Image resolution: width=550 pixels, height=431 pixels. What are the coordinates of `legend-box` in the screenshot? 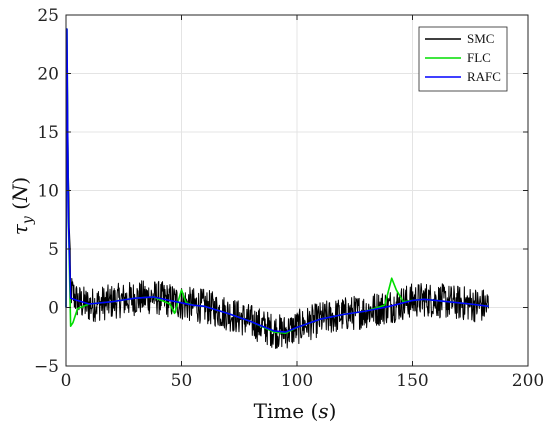 It's located at (463, 59).